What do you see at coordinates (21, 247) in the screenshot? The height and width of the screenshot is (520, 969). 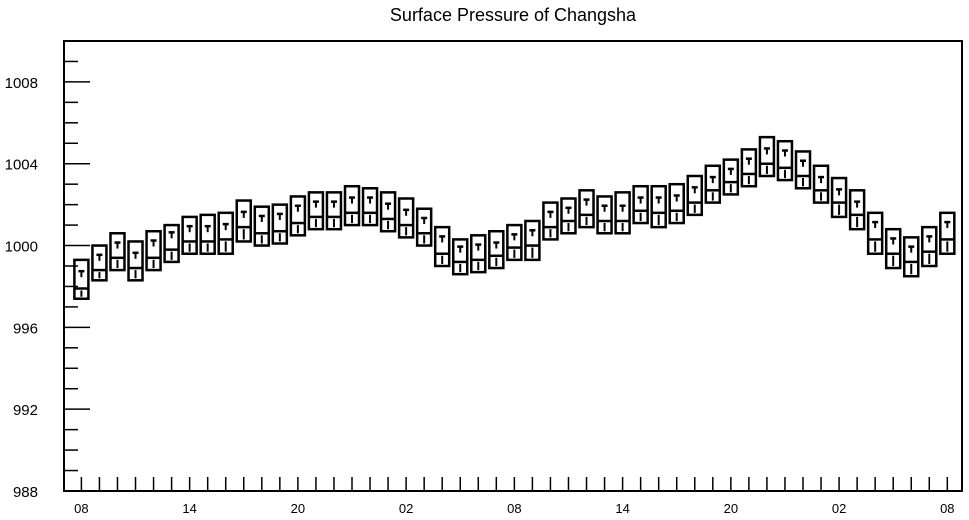 I see `y-tick-label: 1000` at bounding box center [21, 247].